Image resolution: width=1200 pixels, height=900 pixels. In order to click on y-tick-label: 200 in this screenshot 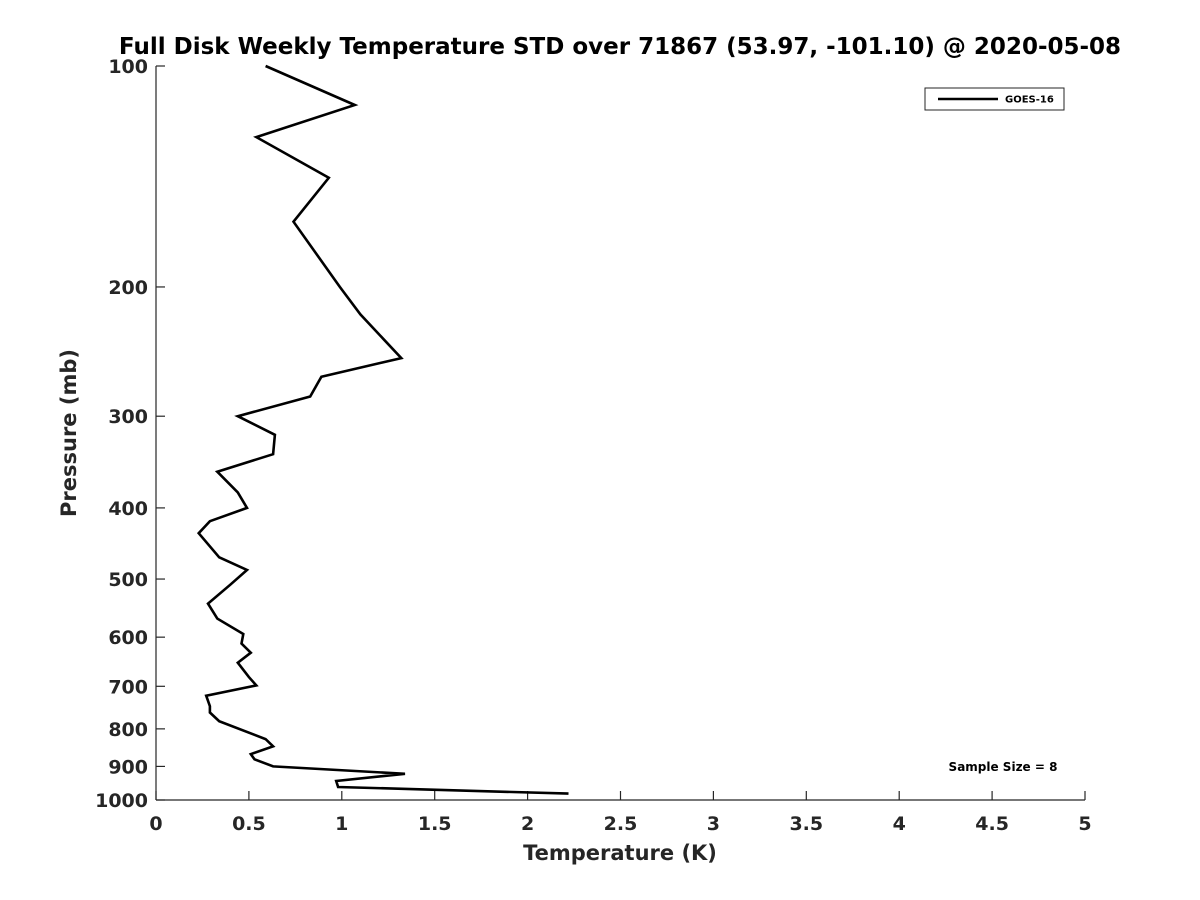, I will do `click(128, 288)`.